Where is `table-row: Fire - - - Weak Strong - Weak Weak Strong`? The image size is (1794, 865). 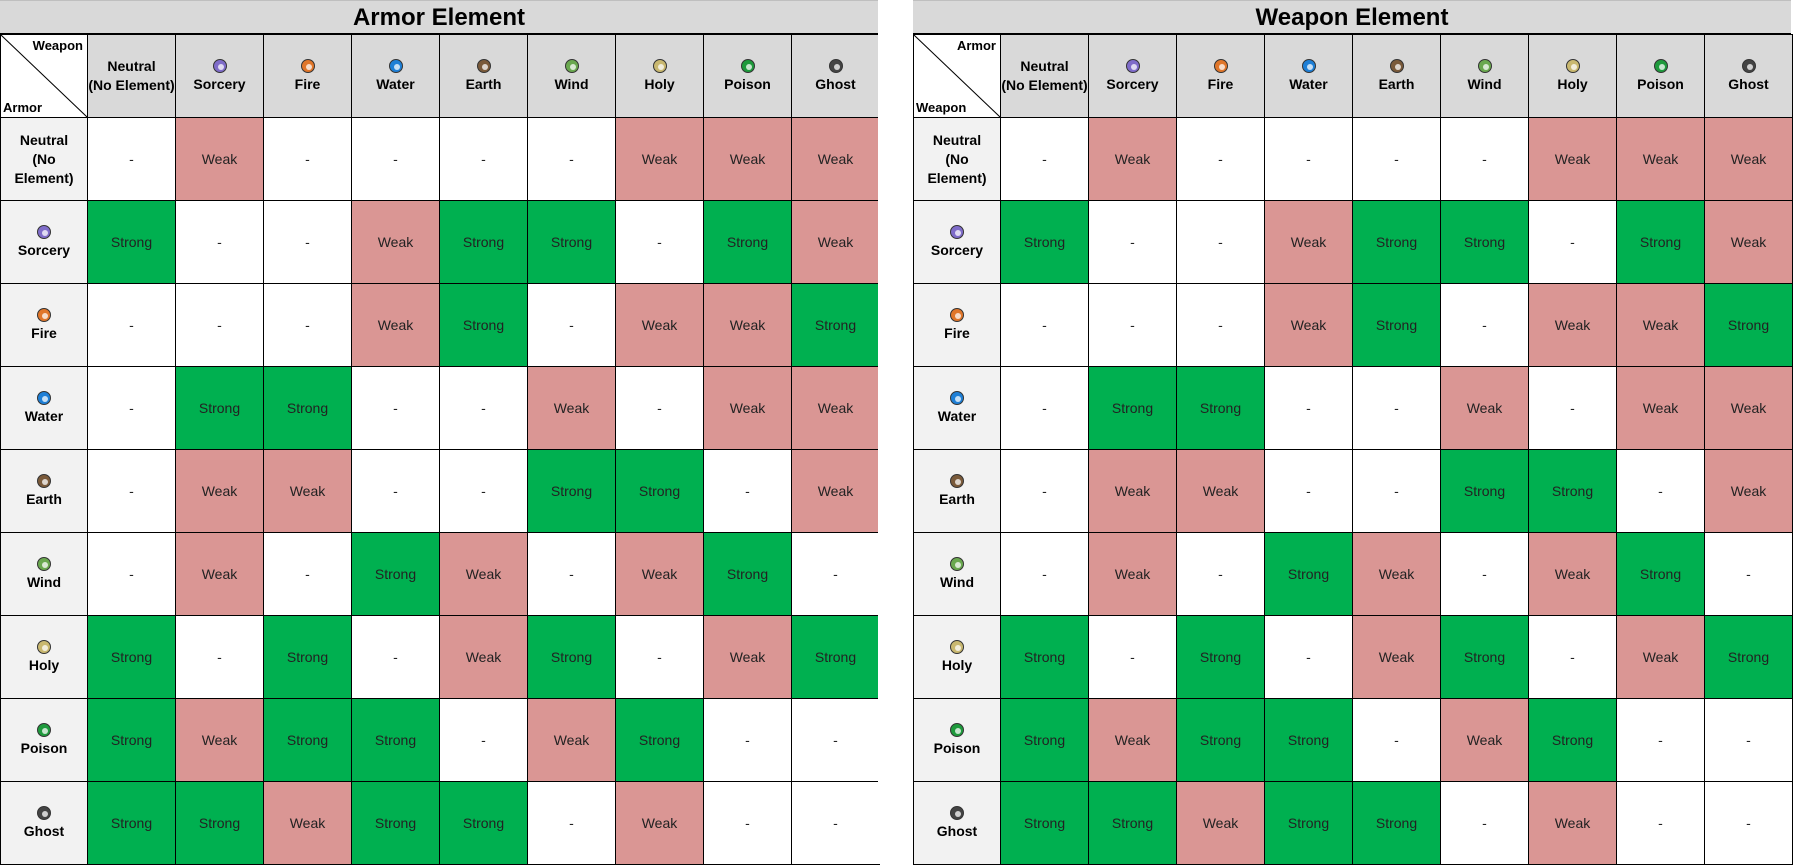 table-row: Fire - - - Weak Strong - Weak Weak Strong is located at coordinates (440, 325).